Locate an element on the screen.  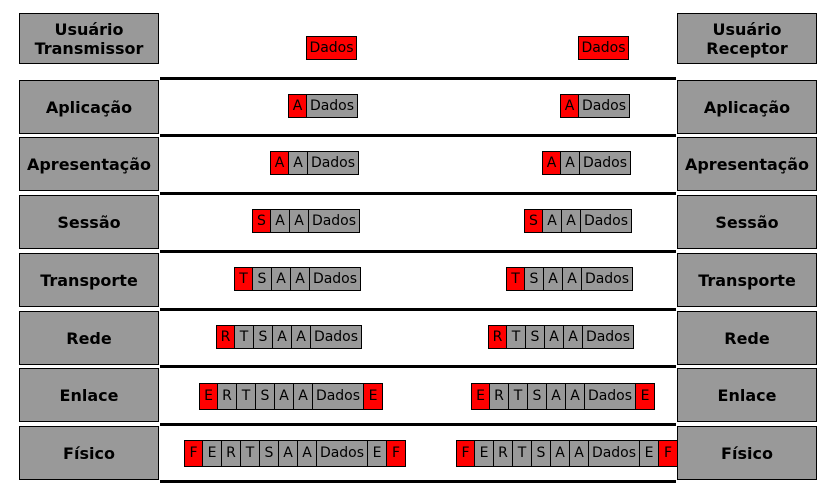
layer-box-right: Físico is located at coordinates (747, 453).